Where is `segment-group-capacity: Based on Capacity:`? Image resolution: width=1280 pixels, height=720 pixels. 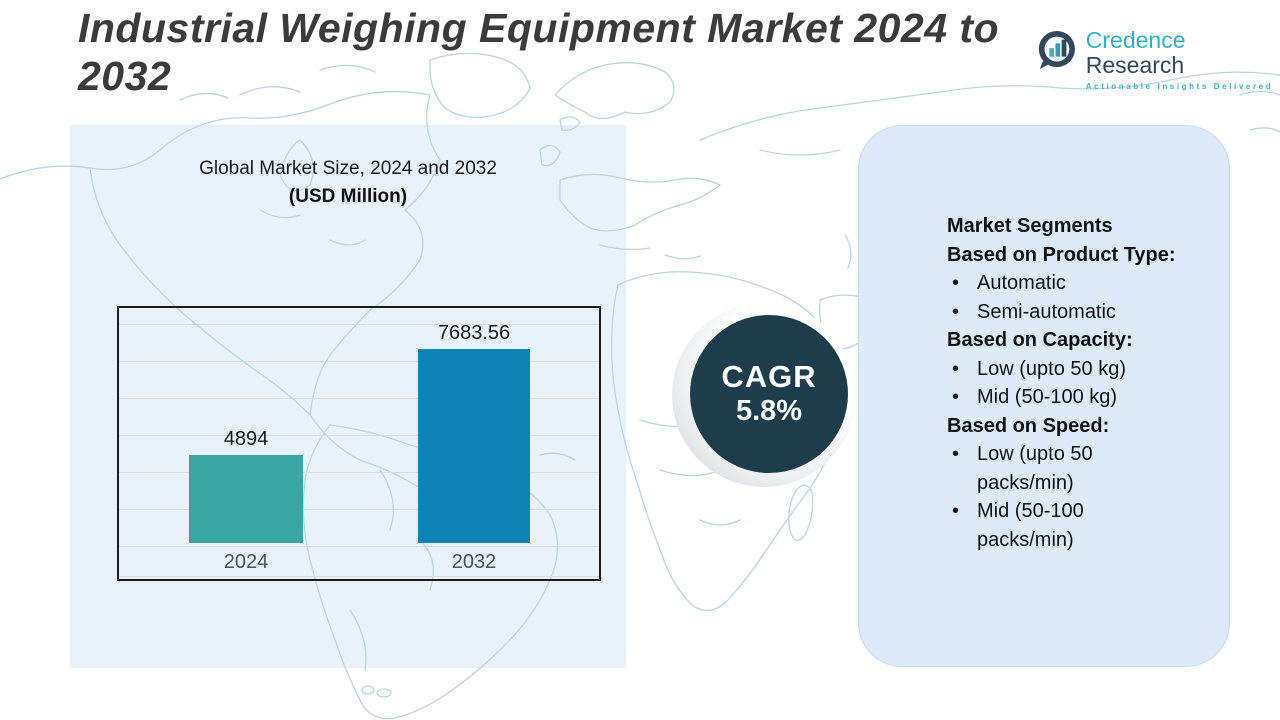
segment-group-capacity: Based on Capacity: is located at coordinates (1040, 340).